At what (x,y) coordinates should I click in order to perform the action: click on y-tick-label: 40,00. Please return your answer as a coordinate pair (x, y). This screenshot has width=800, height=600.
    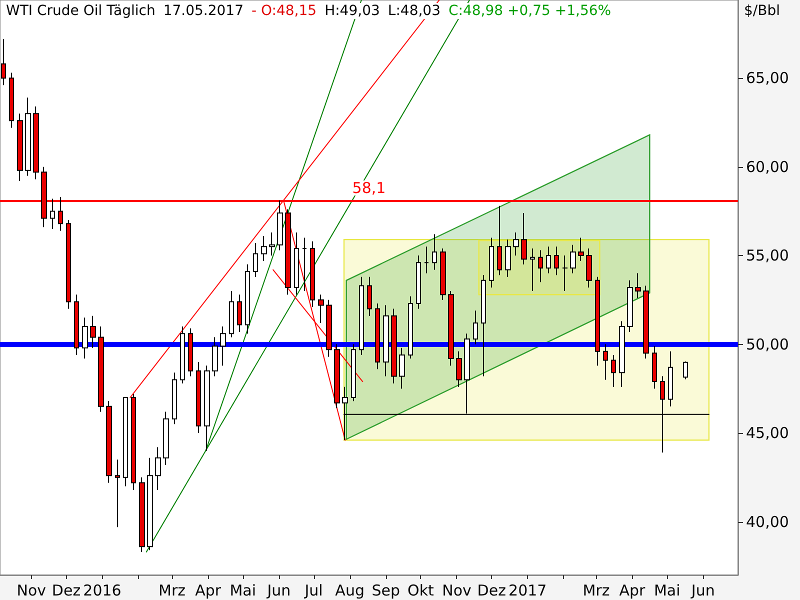
    Looking at the image, I should click on (767, 521).